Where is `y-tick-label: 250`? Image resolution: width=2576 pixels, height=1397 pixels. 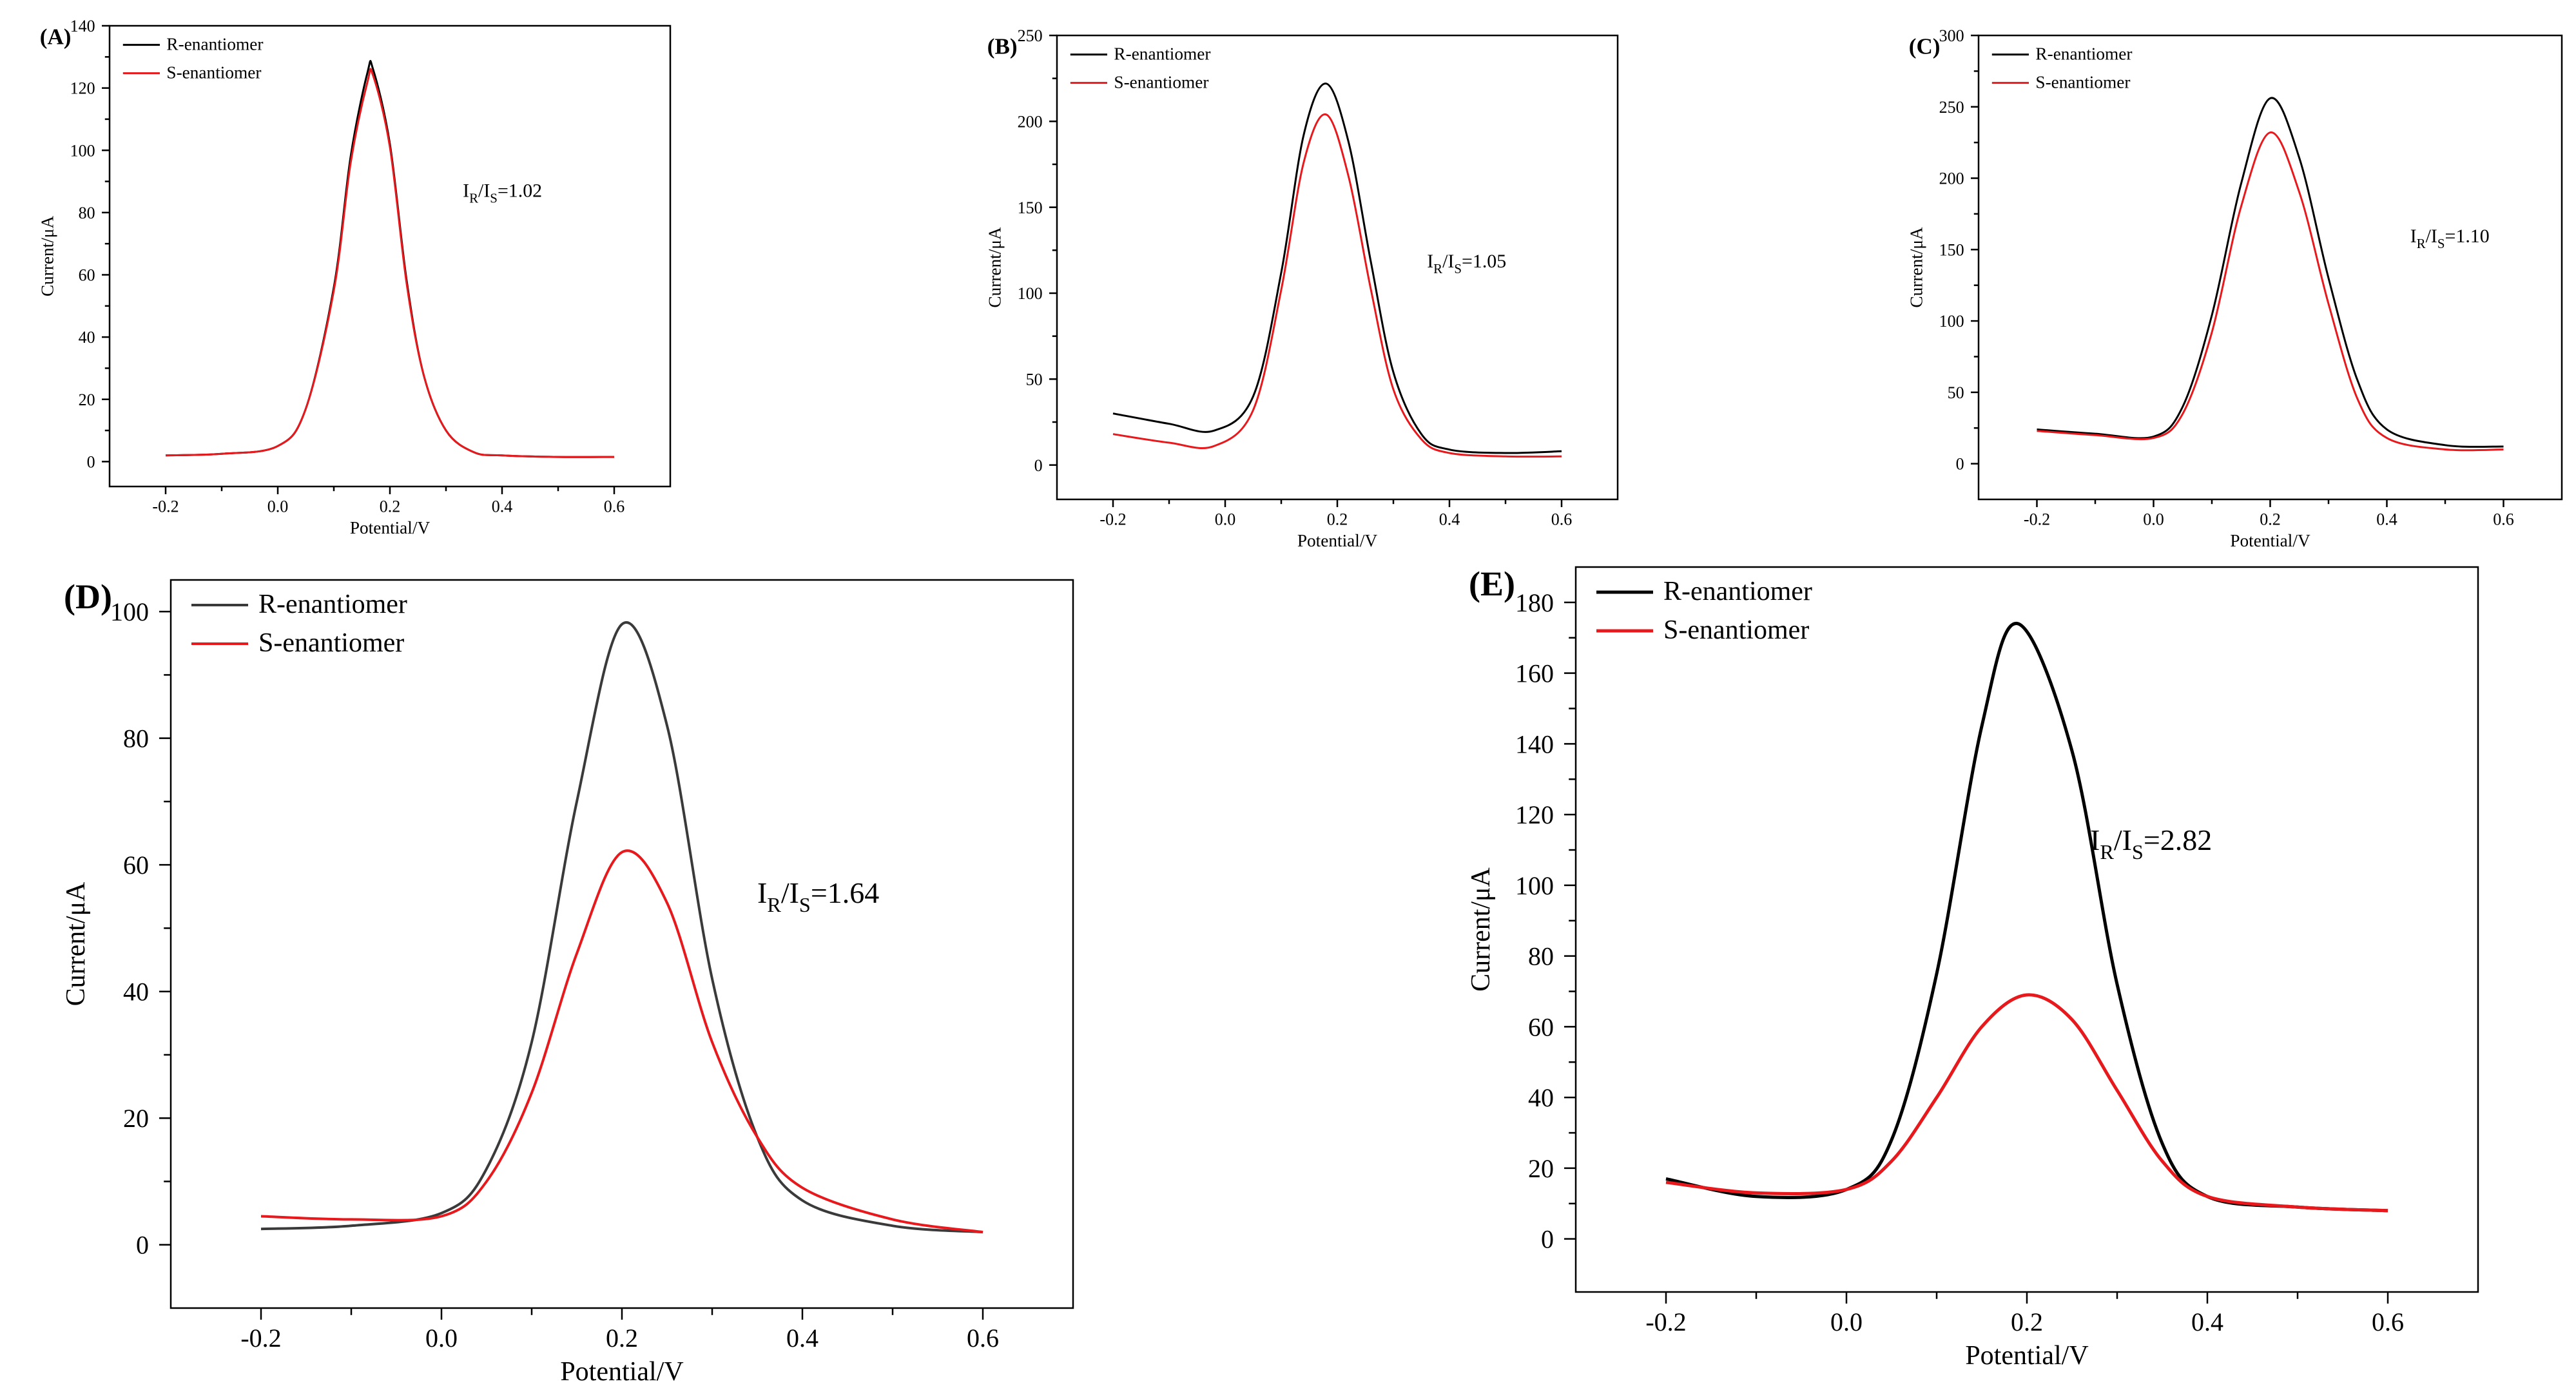
y-tick-label: 250 is located at coordinates (1951, 108).